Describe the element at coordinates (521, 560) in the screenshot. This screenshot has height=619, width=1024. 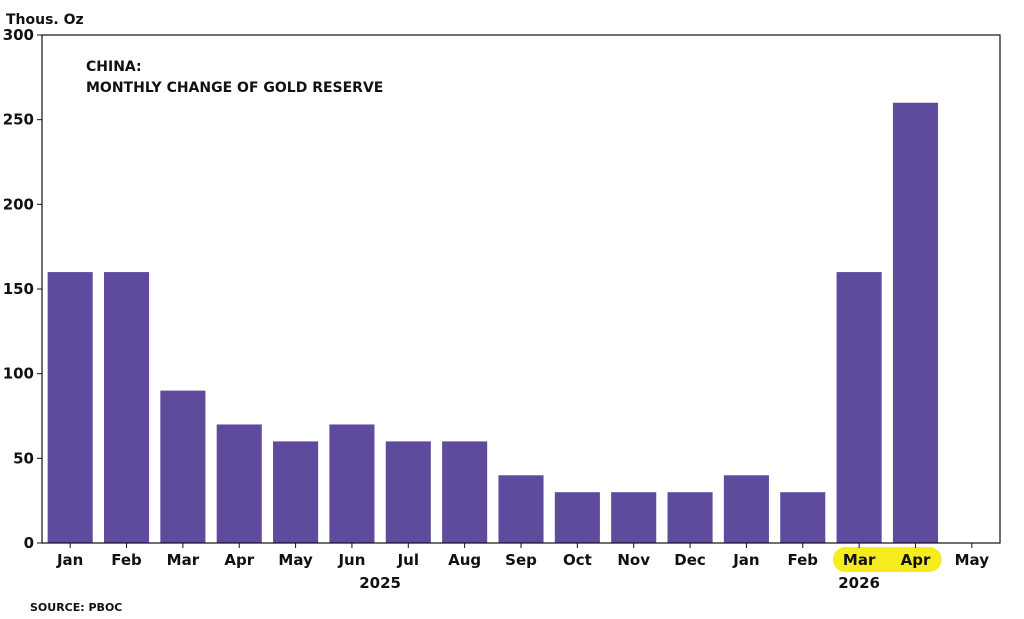
I see `x-tick-label: Sep` at that location.